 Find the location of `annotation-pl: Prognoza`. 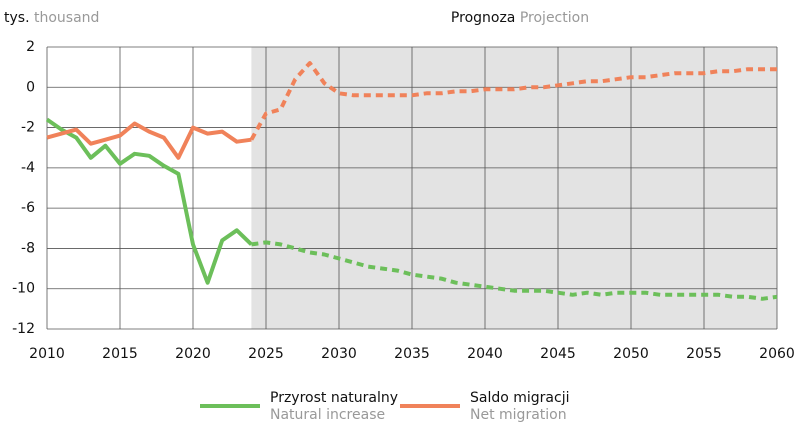

annotation-pl: Prognoza is located at coordinates (483, 18).